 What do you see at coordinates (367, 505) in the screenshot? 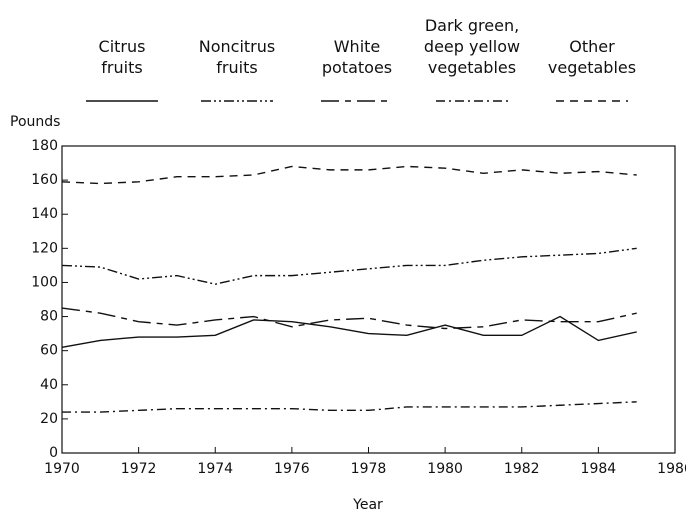
I see `x-axis-label: Year` at bounding box center [367, 505].